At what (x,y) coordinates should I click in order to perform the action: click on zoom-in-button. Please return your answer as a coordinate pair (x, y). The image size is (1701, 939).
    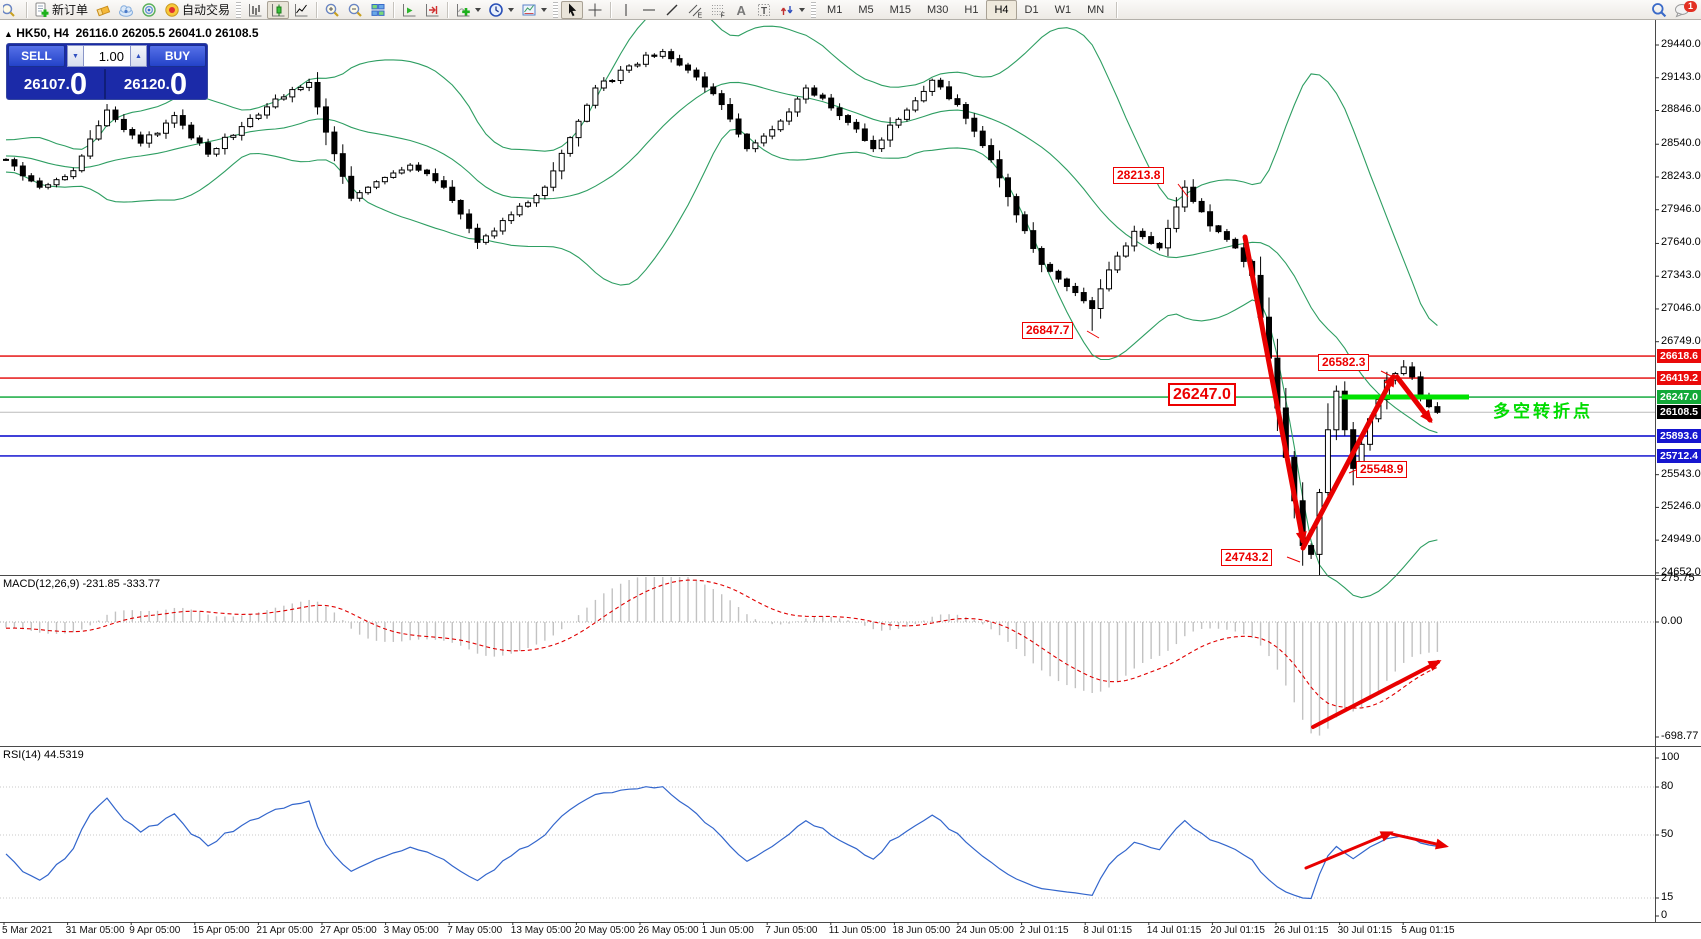
    Looking at the image, I should click on (332, 10).